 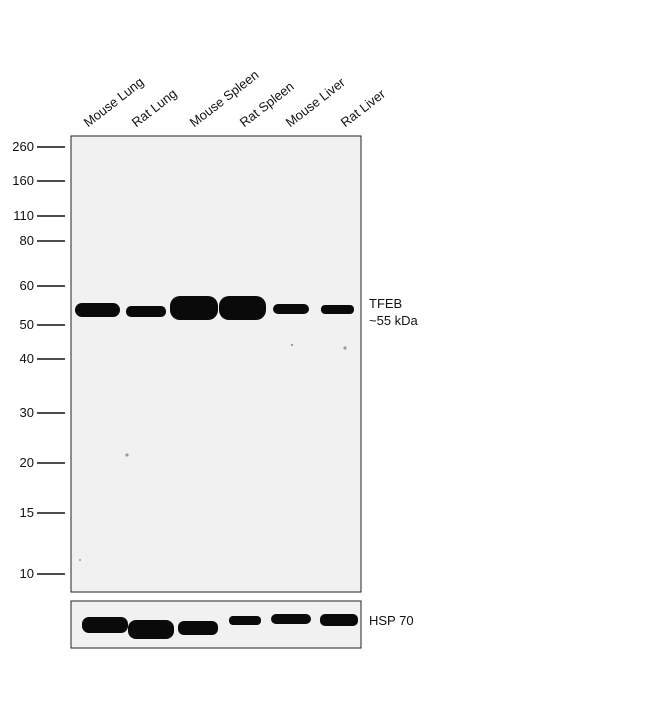 I want to click on background-spots, so click(x=213, y=452).